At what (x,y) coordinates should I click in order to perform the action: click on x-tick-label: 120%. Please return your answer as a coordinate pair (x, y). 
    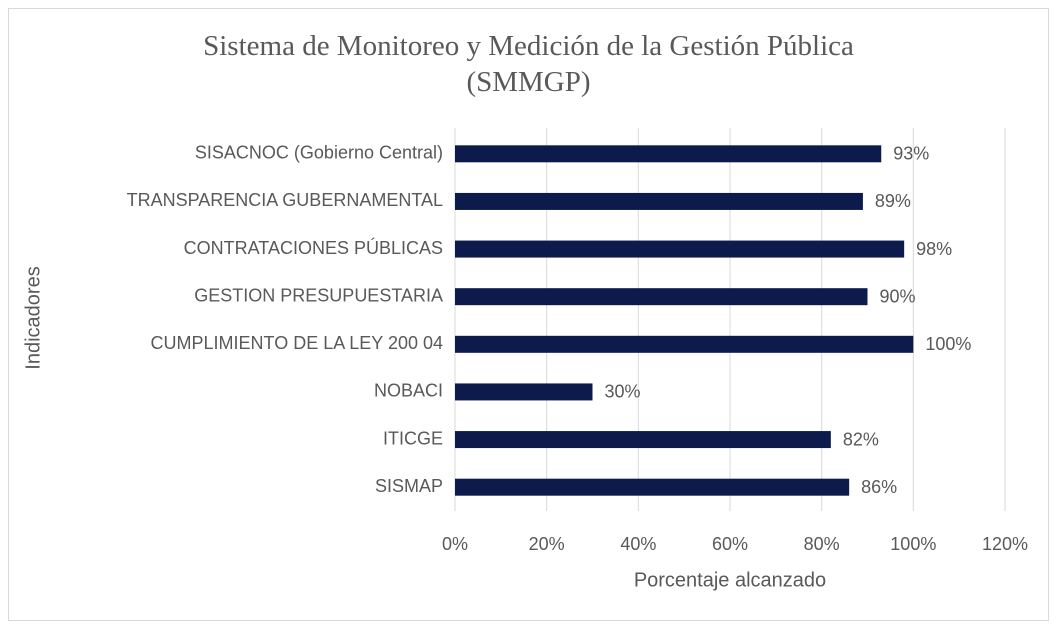
    Looking at the image, I should click on (1005, 544).